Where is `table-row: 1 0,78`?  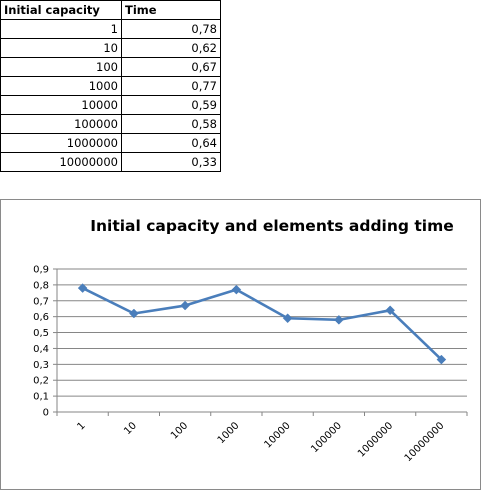 table-row: 1 0,78 is located at coordinates (110, 29).